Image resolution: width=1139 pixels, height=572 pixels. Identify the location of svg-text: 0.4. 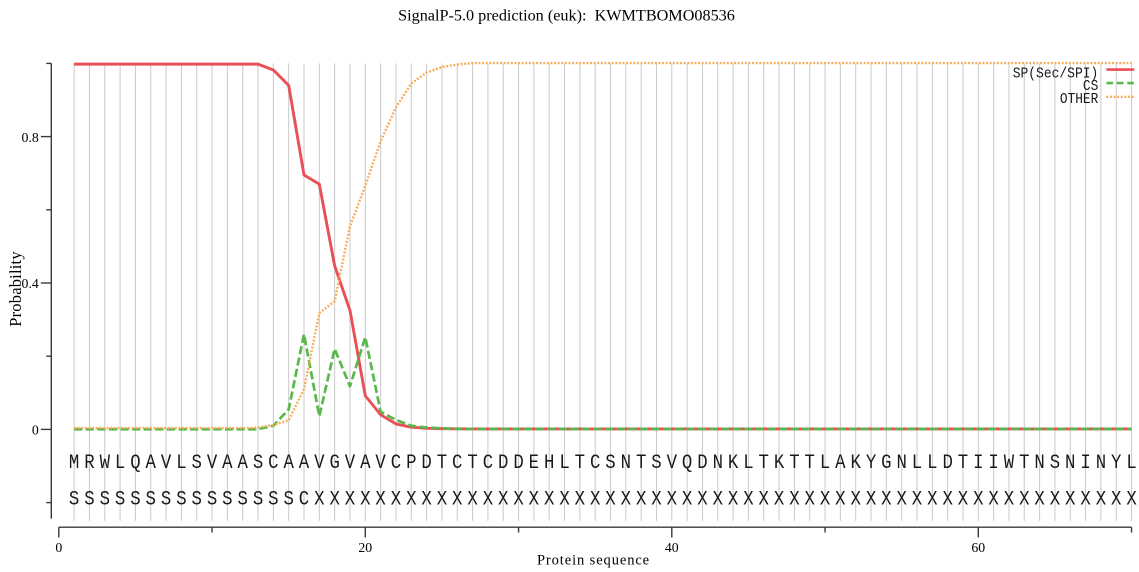
(30, 283).